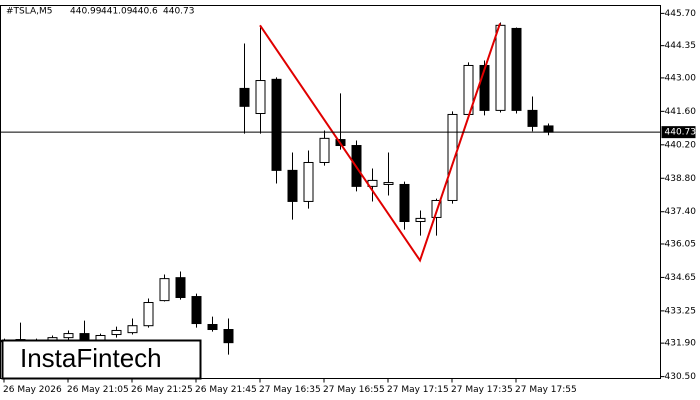  Describe the element at coordinates (86, 12) in the screenshot. I see `header-open: 440.99` at that location.